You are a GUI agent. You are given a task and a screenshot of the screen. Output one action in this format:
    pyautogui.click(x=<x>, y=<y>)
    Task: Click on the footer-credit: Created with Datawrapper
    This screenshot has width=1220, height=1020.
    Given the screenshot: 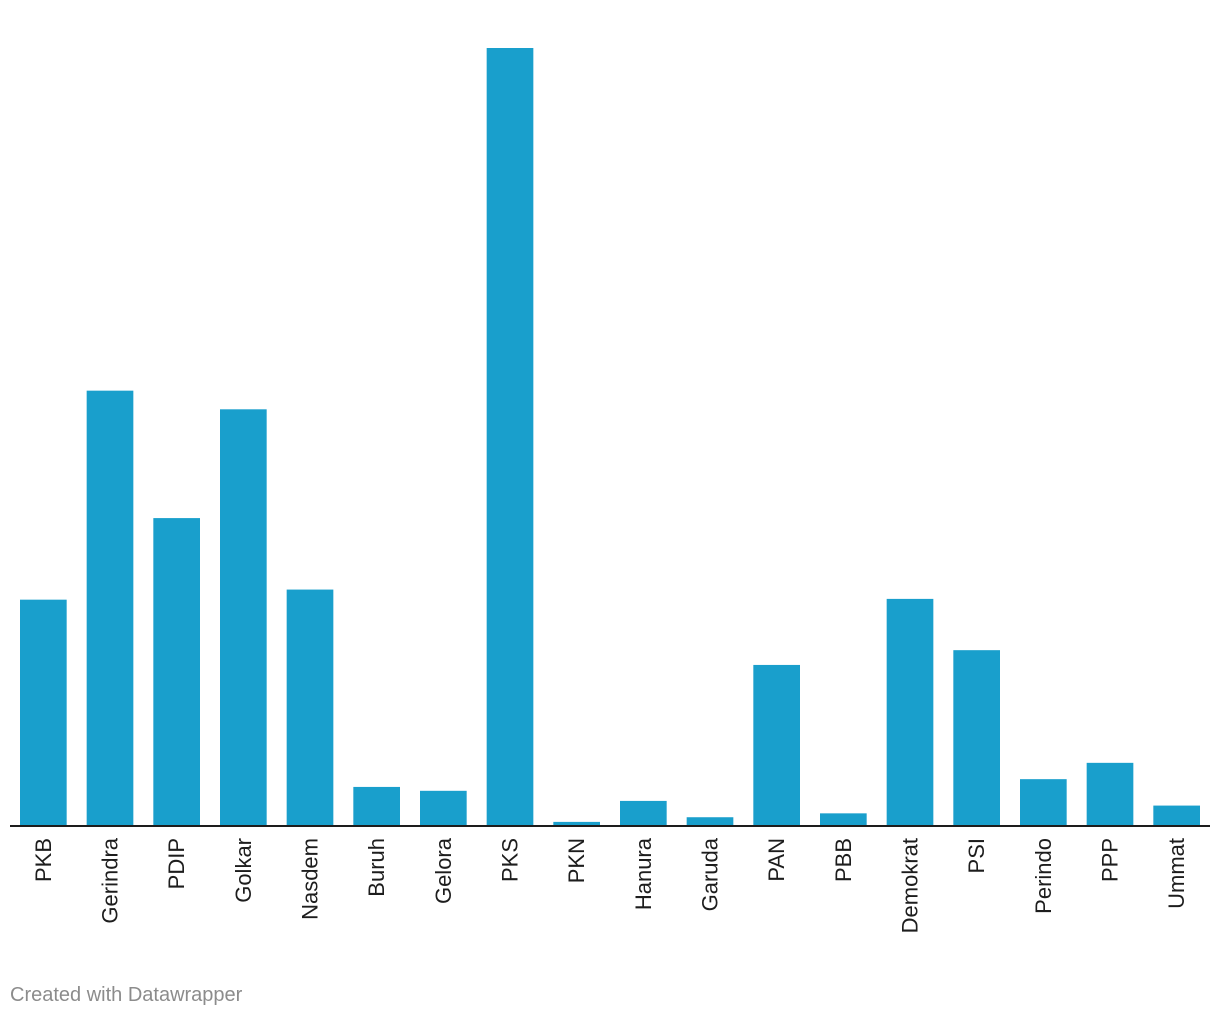 What is the action you would take?
    pyautogui.click(x=126, y=995)
    